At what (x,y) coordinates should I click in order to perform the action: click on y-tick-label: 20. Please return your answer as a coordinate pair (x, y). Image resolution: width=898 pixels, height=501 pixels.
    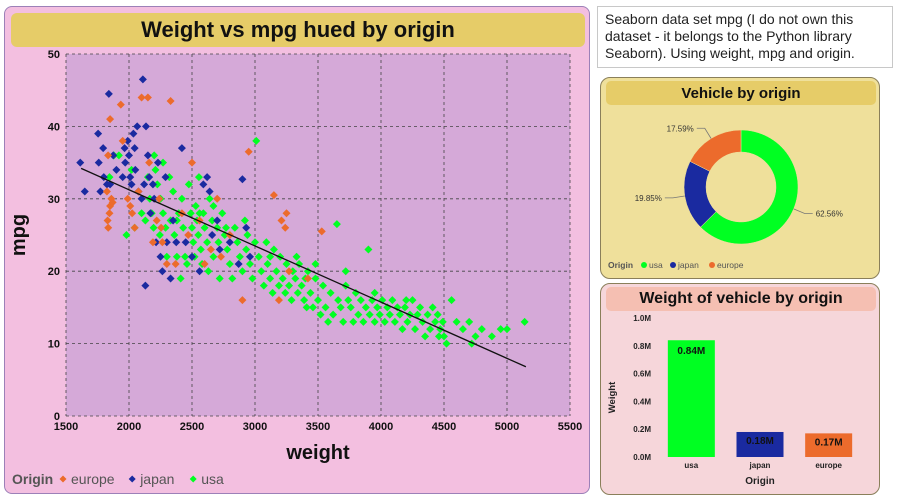
    Looking at the image, I should click on (54, 272).